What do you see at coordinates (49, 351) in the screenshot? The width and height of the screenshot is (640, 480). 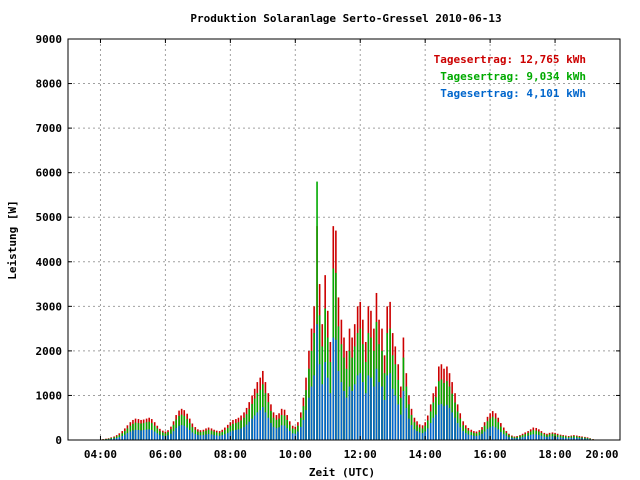 I see `y-tick-label-2: 2000` at bounding box center [49, 351].